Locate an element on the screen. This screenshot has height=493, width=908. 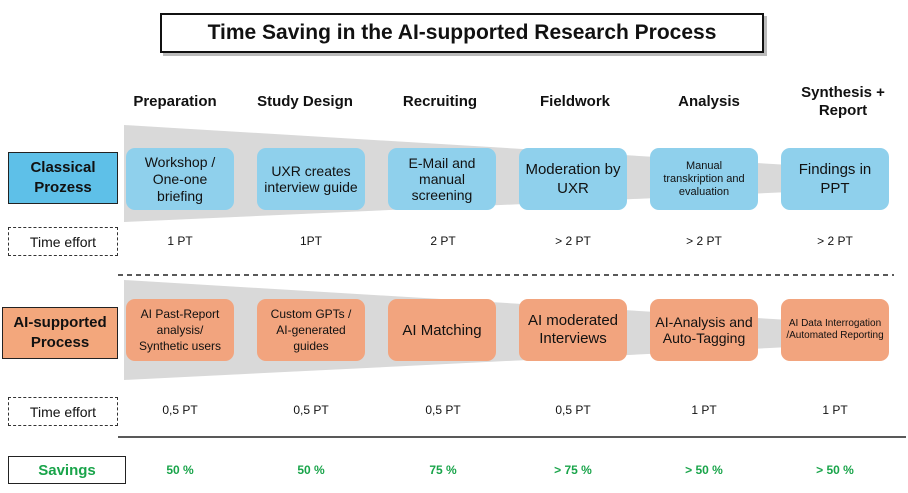
stage-study-design: Study Design is located at coordinates (305, 101).